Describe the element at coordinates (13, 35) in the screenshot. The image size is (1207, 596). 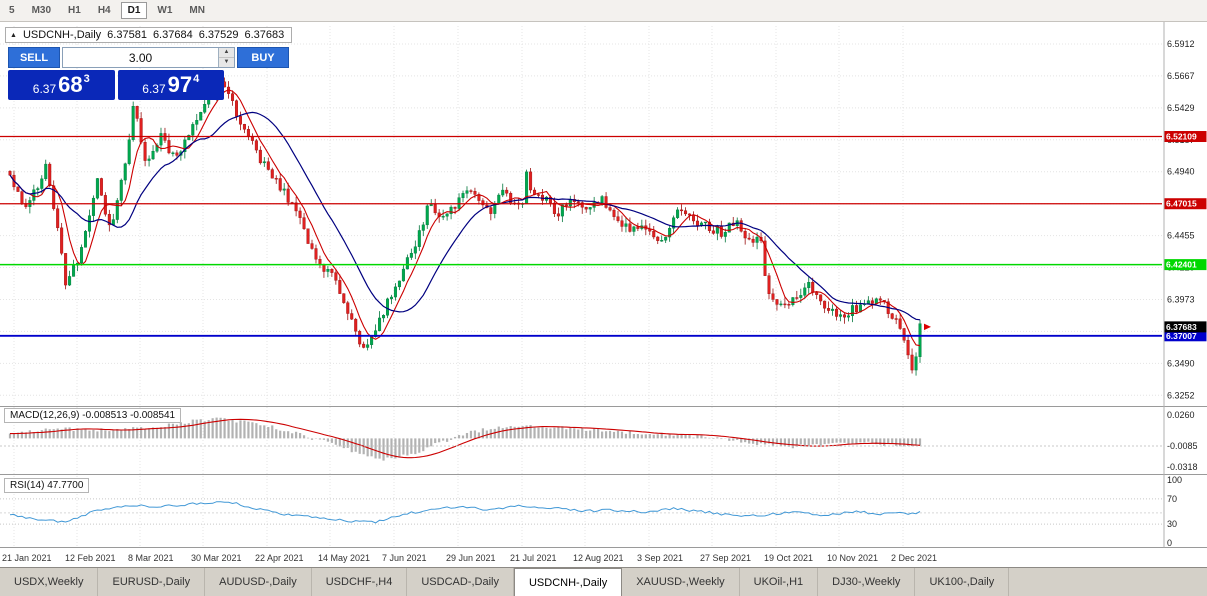
I see `collapse-chart-icon: ▲` at that location.